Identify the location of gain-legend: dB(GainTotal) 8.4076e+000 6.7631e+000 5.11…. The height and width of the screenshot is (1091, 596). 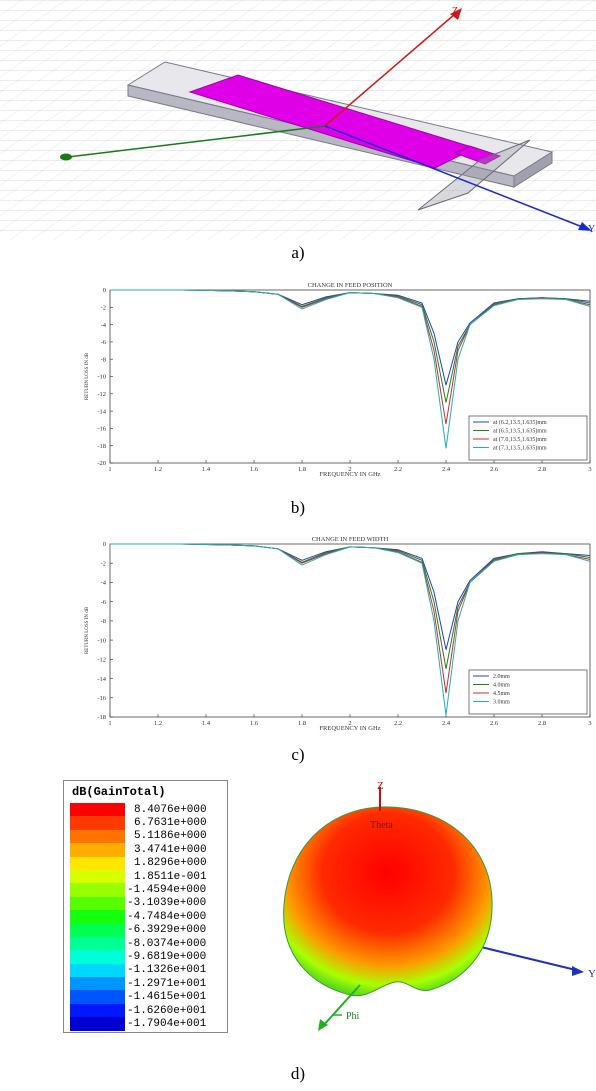
(145, 906).